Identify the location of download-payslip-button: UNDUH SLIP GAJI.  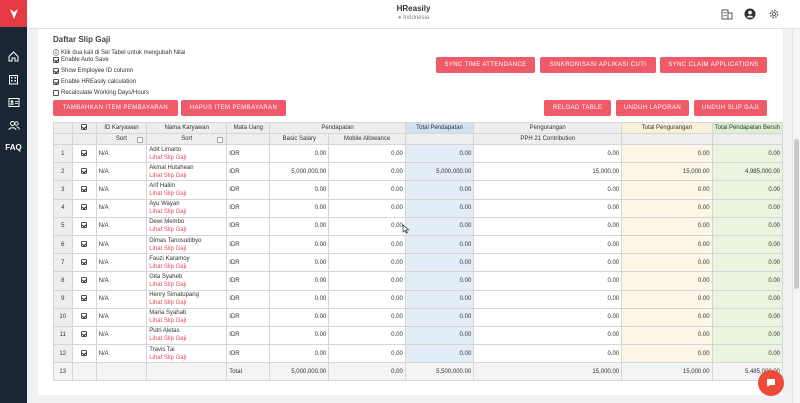
(730, 108).